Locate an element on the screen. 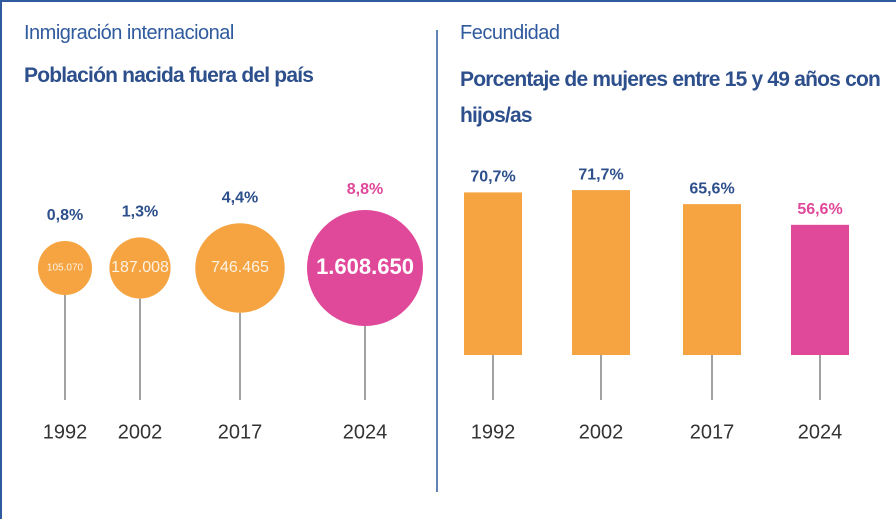 The width and height of the screenshot is (896, 519). value-label: 71,7% is located at coordinates (600, 174).